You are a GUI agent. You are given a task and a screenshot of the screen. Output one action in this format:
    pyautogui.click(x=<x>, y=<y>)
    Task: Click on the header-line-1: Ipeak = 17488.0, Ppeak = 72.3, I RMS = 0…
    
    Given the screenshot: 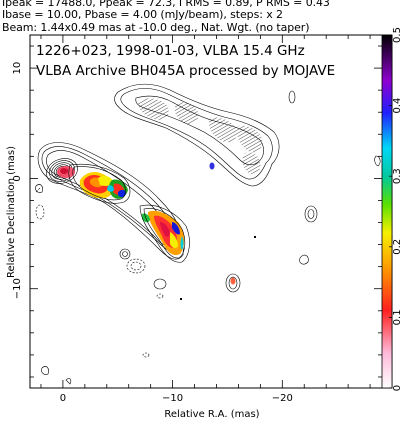 What is the action you would take?
    pyautogui.click(x=166, y=4)
    